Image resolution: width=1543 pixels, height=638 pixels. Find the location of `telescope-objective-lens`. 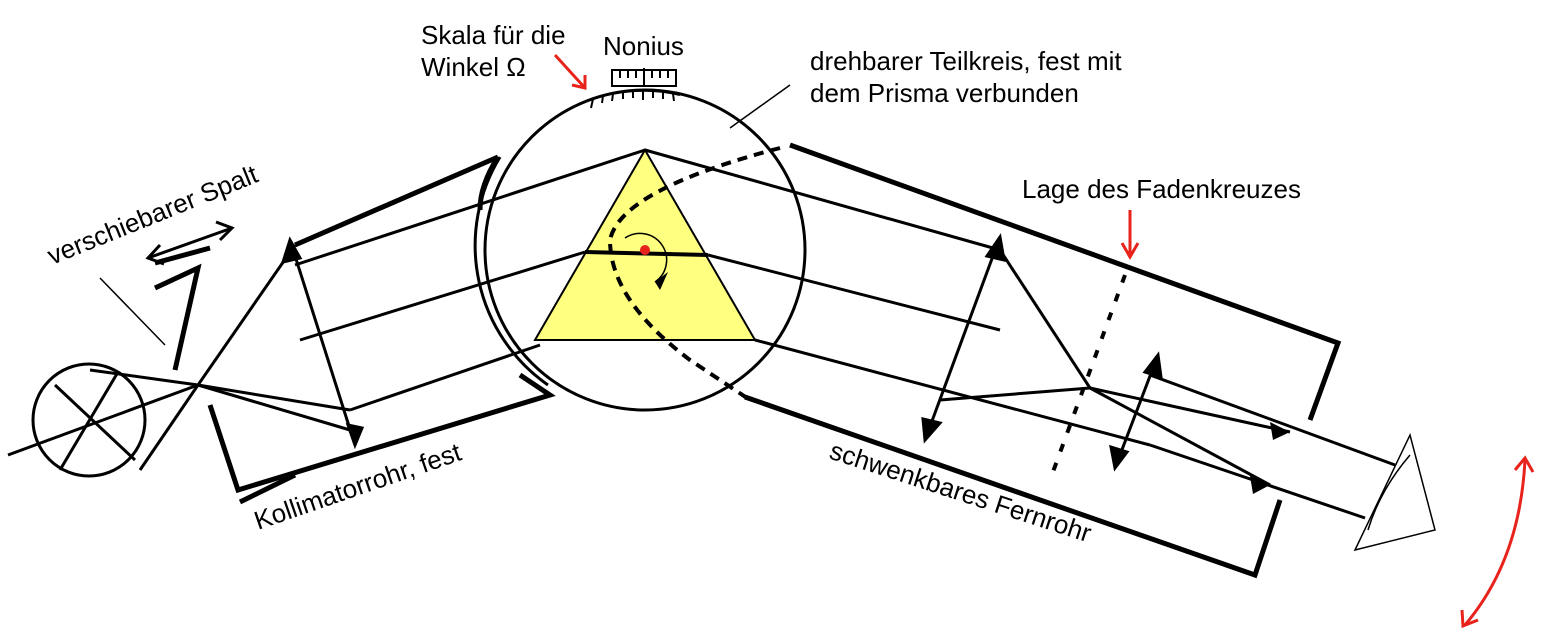

telescope-objective-lens is located at coordinates (963, 338).